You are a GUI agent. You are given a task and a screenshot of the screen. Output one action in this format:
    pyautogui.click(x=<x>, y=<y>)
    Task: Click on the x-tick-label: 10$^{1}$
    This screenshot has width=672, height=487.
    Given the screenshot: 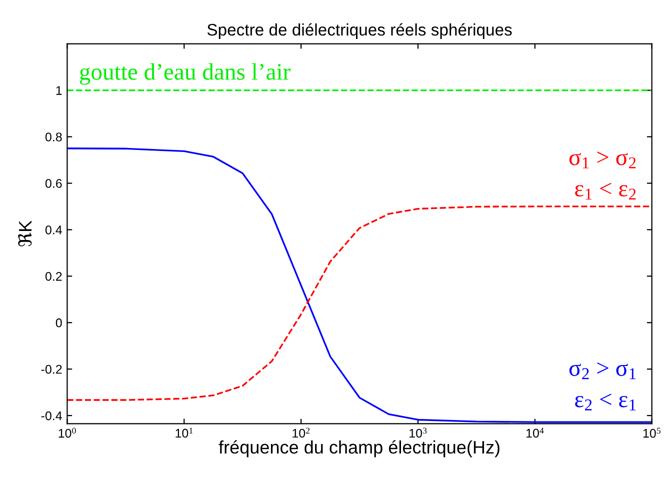 What is the action you would take?
    pyautogui.click(x=184, y=433)
    